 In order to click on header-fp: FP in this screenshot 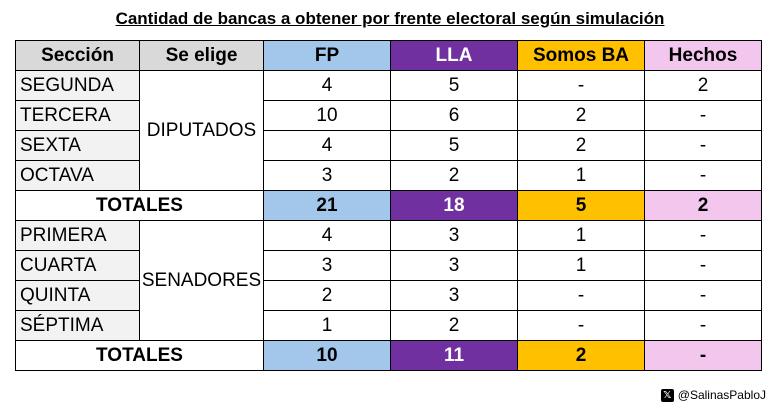, I will do `click(327, 55)`.